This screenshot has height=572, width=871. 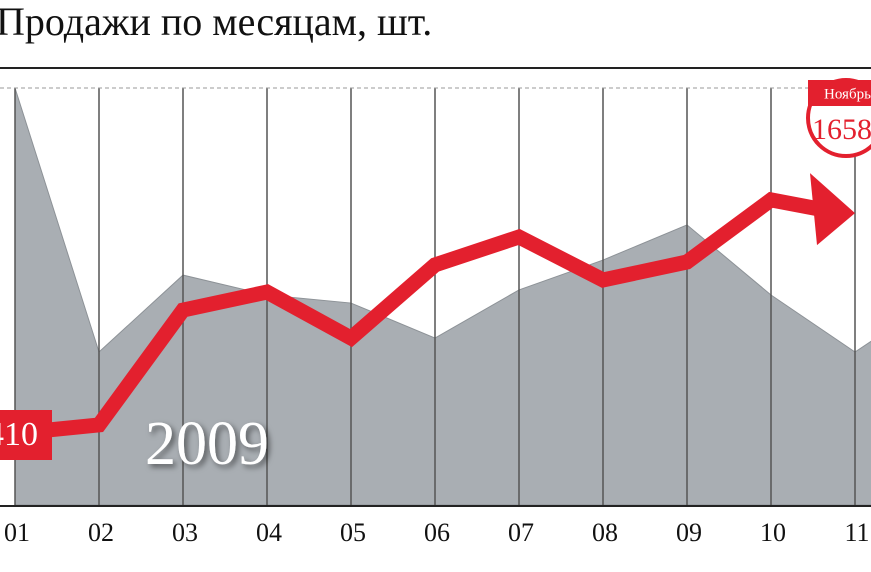 I want to click on x-tick-label: 05, so click(x=353, y=532).